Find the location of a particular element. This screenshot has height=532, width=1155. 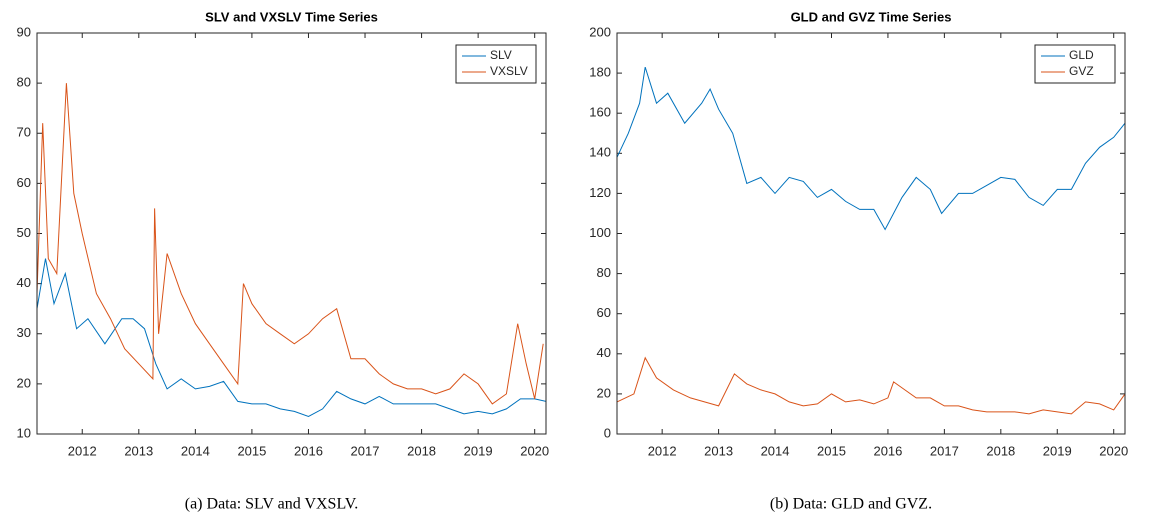

y-tick-label: 90 is located at coordinates (24, 31).